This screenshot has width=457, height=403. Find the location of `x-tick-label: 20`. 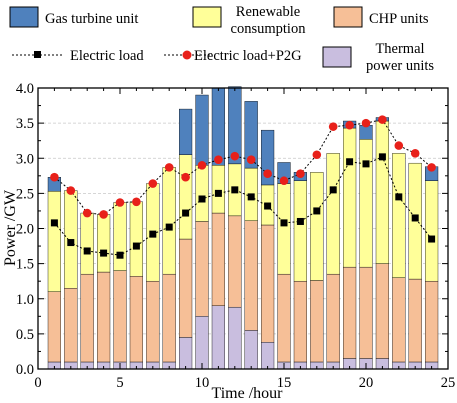

x-tick-label: 20 is located at coordinates (366, 383).